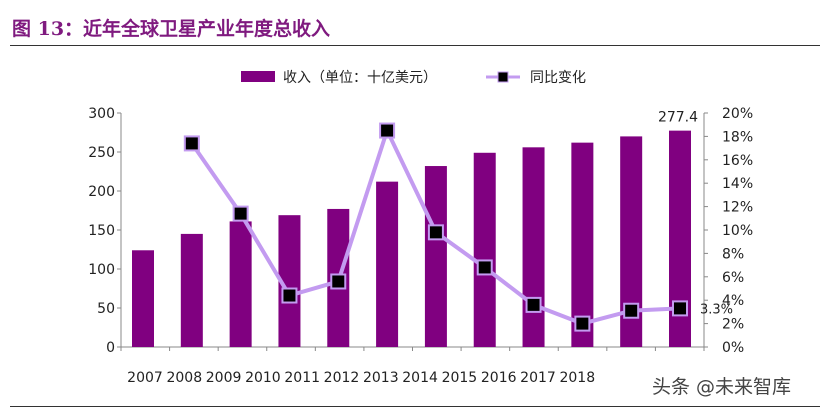 The image size is (823, 409). What do you see at coordinates (631, 310) in the screenshot?
I see `marker-2017` at bounding box center [631, 310].